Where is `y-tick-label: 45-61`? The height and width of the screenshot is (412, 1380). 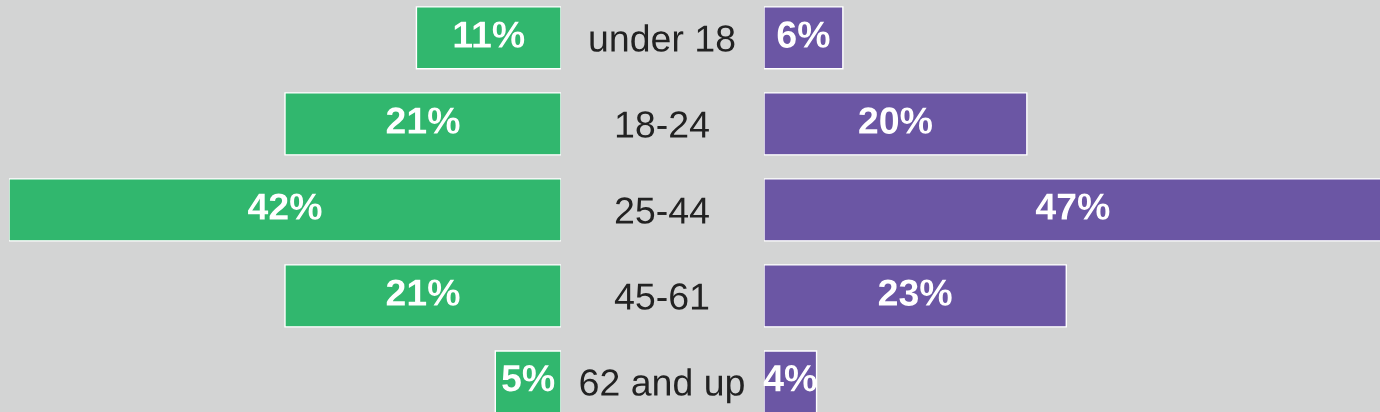
y-tick-label: 45-61 is located at coordinates (661, 296).